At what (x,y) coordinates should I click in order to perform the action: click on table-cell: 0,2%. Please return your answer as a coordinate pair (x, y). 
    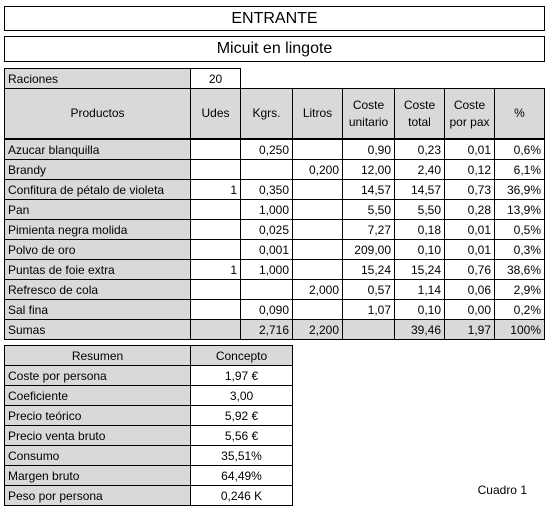
    Looking at the image, I should click on (519, 309).